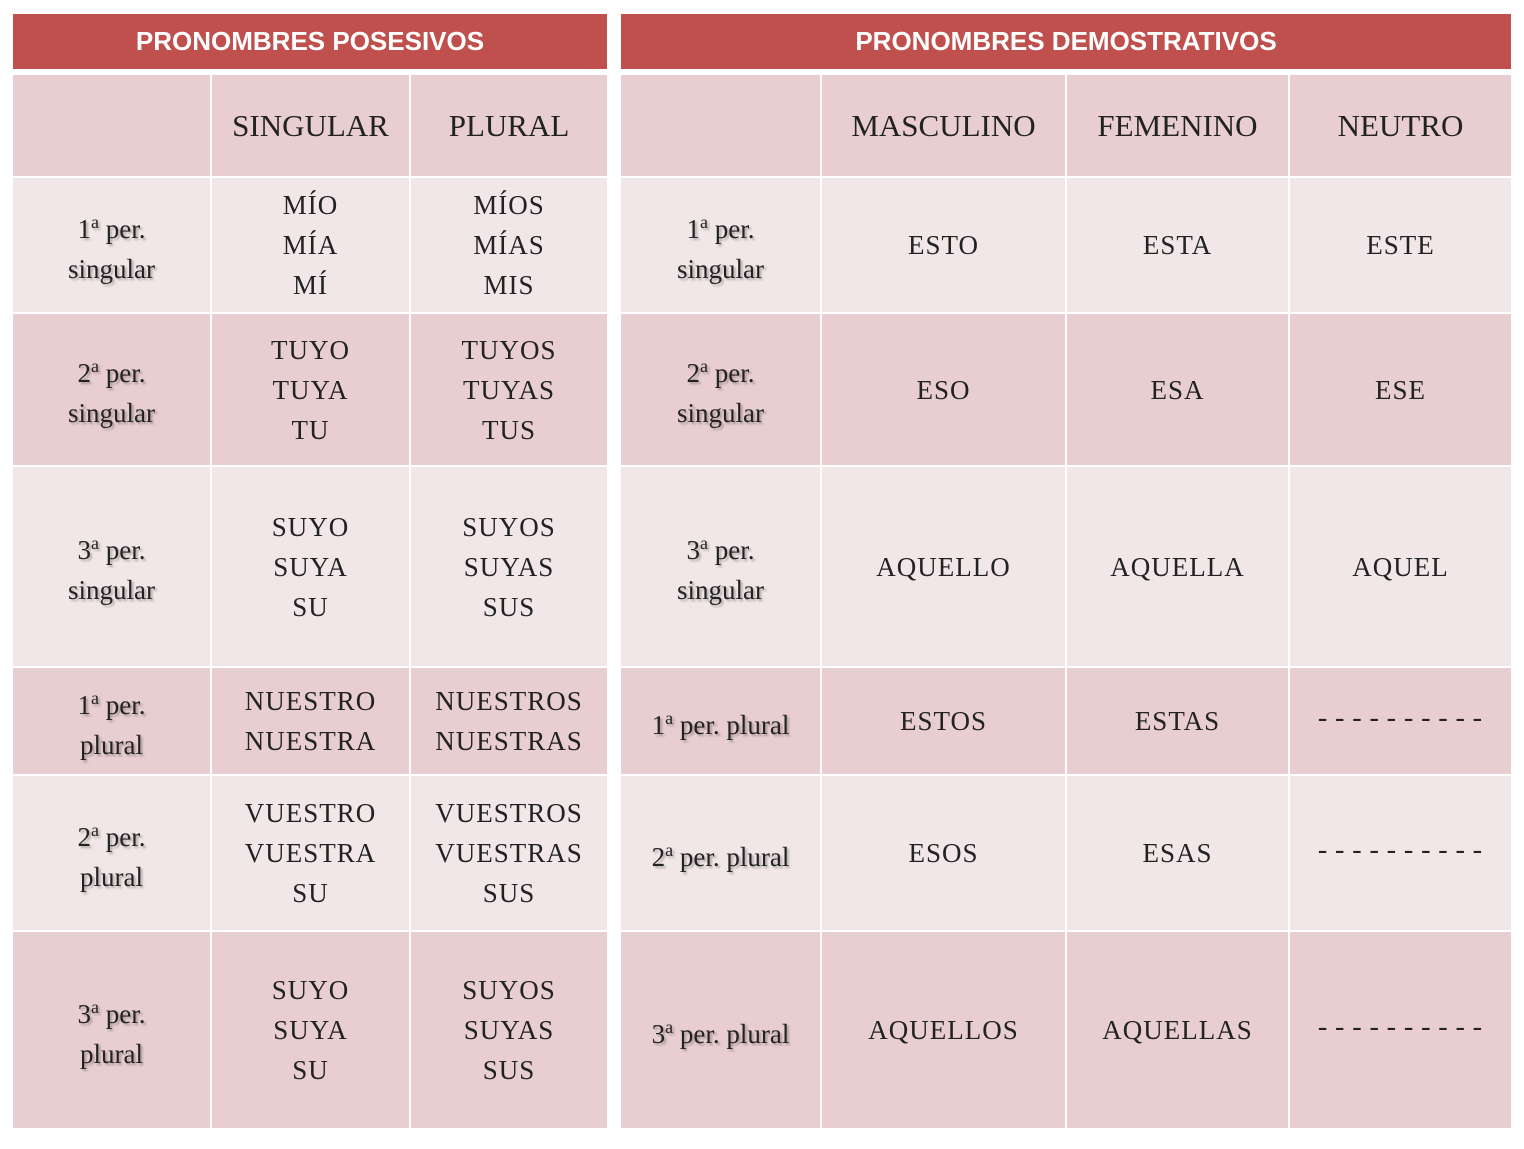 The image size is (1524, 1149). I want to click on table-row: 3a per. plural SUYO SUYA SU SUYOS SUYAS SUS, so click(310, 1030).